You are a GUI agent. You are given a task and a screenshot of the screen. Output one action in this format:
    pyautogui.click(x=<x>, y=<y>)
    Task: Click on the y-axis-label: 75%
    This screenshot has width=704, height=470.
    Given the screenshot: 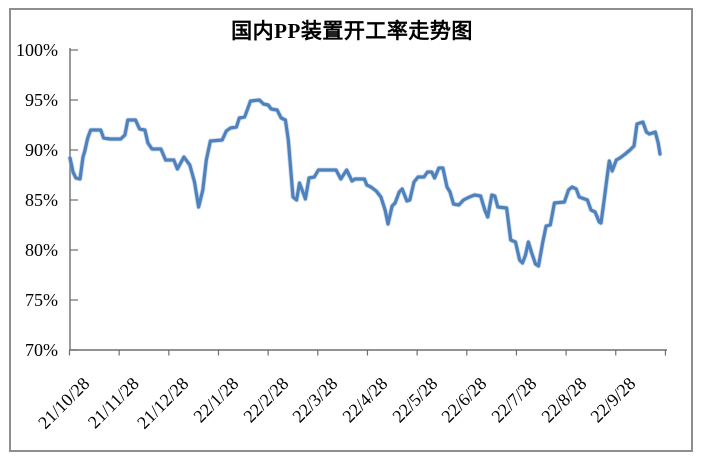 What is the action you would take?
    pyautogui.click(x=41, y=300)
    